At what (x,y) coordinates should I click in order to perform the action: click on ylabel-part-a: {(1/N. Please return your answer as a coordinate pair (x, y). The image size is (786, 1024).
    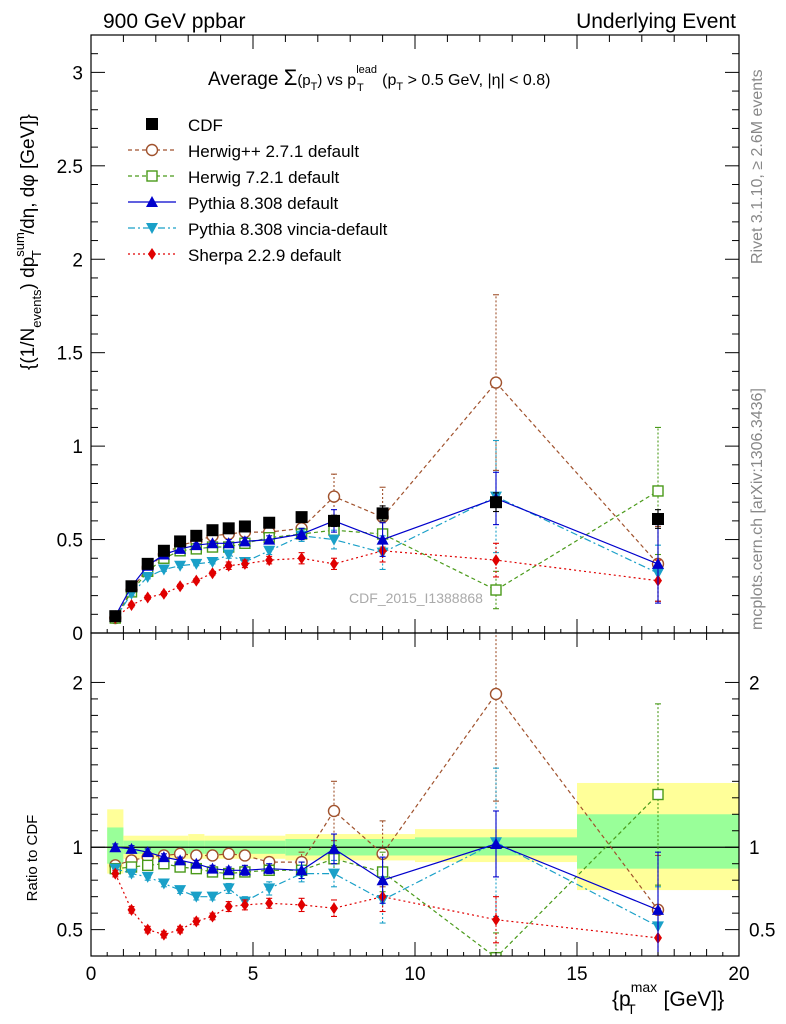
    Looking at the image, I should click on (28, 349).